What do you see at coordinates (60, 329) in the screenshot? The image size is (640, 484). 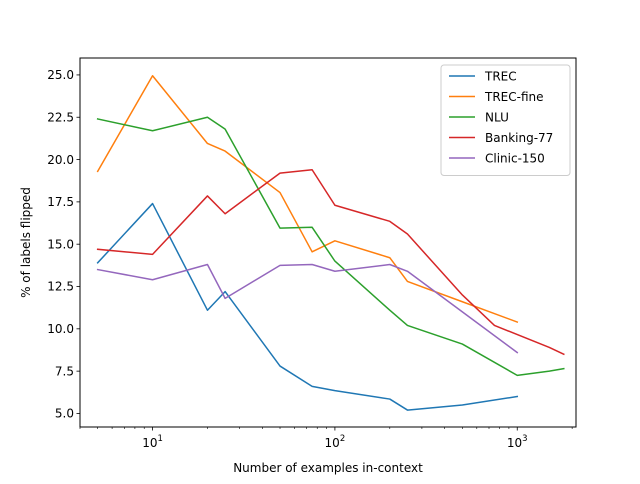 I see `y-tick-label: 10.0` at bounding box center [60, 329].